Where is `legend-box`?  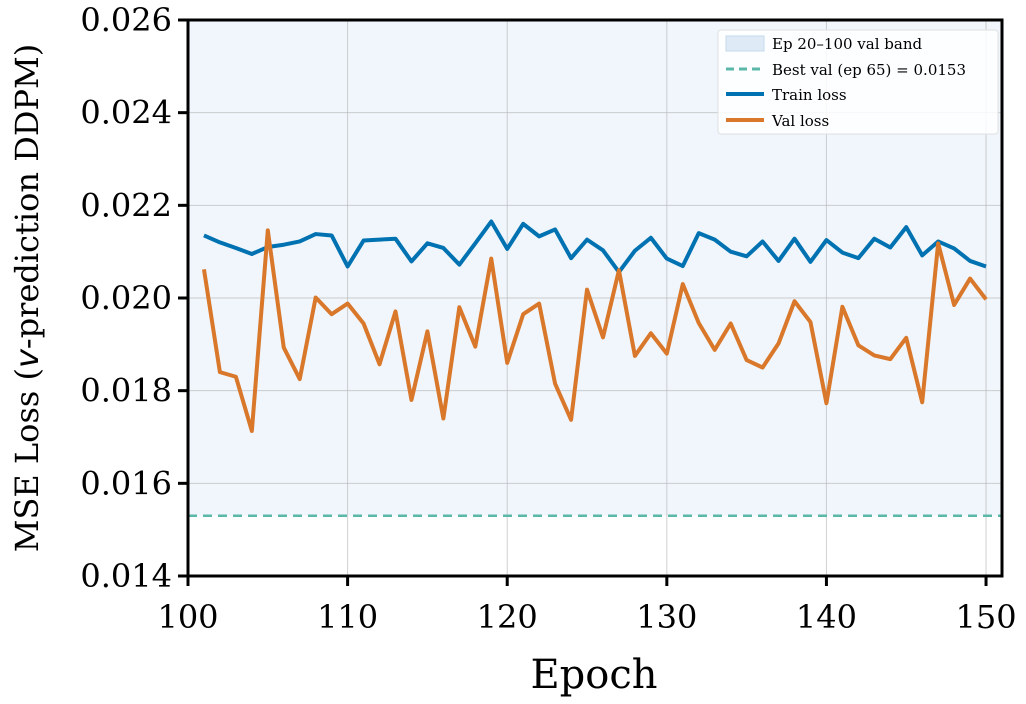
legend-box is located at coordinates (858, 82).